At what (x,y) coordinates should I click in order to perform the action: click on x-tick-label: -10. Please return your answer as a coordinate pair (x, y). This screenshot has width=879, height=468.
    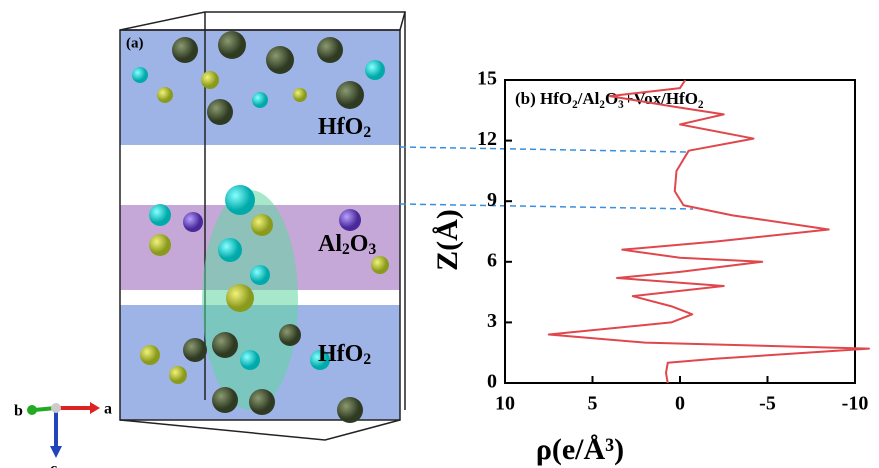
    Looking at the image, I should click on (855, 404).